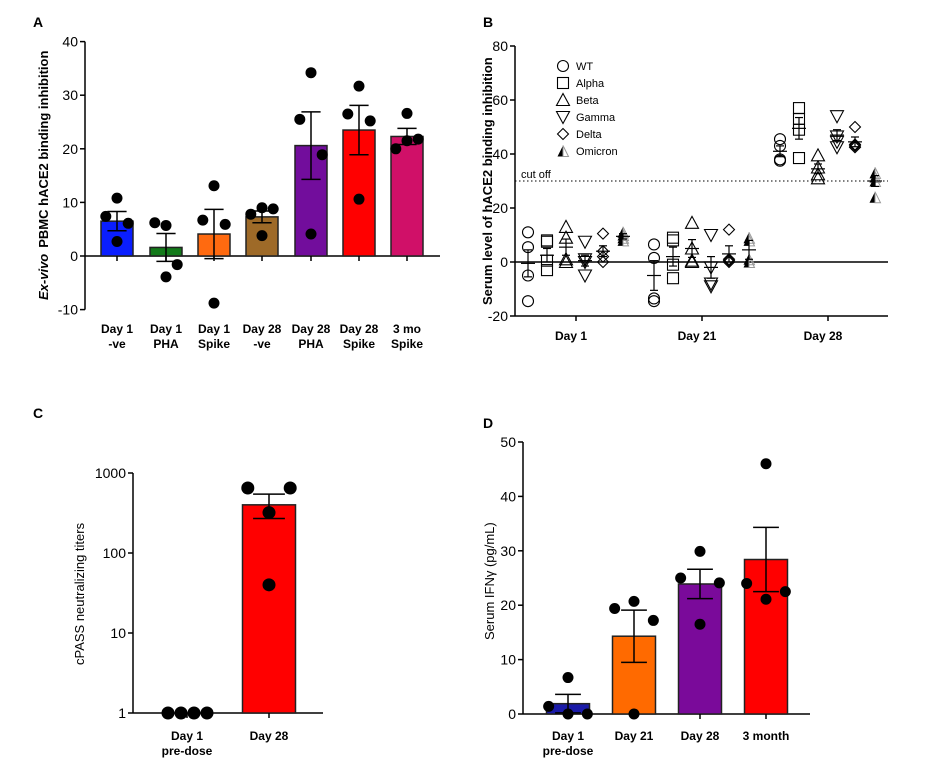  Describe the element at coordinates (407, 196) in the screenshot. I see `panel-a-bar` at that location.